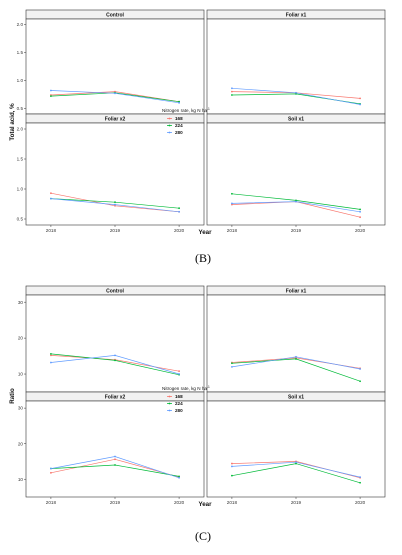  I want to click on x-tick-label: 2020, so click(360, 230).